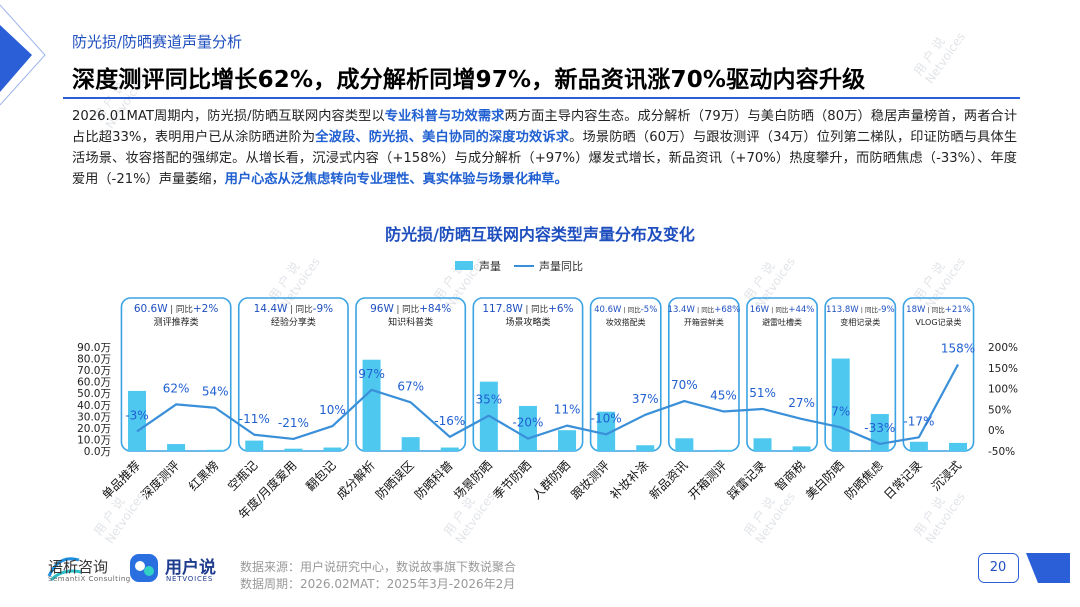 This screenshot has height=607, width=1080. I want to click on section-label: 防光损/防晒赛道声量分析, so click(157, 42).